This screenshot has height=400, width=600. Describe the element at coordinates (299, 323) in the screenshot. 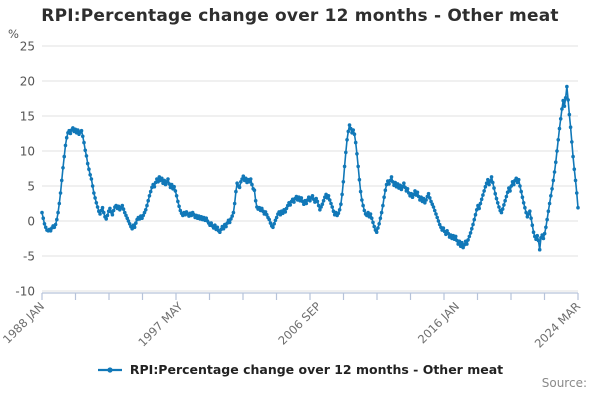

I see `x-tick-label: 2006 SEP` at that location.